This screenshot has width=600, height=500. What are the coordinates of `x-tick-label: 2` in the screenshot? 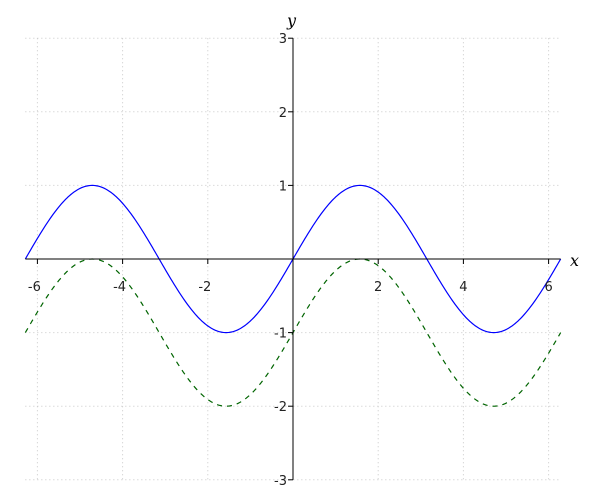 It's located at (378, 287).